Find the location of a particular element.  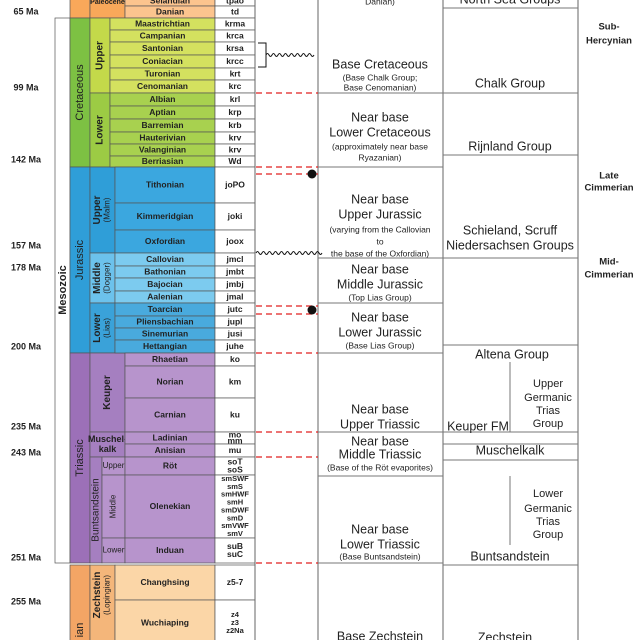

group-text: Altena Group is located at coordinates (512, 354).